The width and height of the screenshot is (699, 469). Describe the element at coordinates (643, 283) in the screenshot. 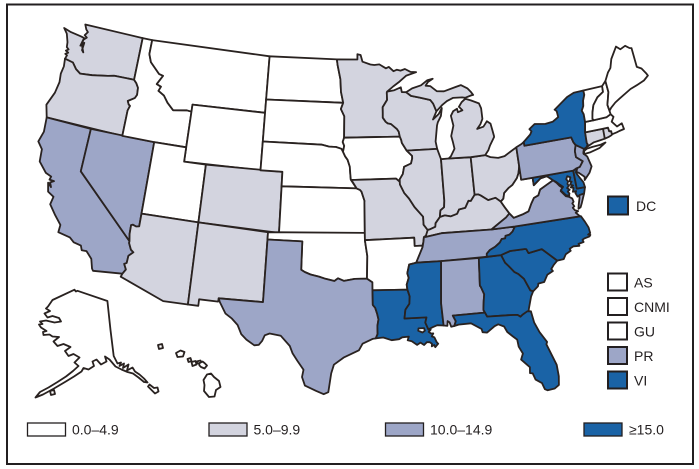

I see `svg-text: AS` at that location.